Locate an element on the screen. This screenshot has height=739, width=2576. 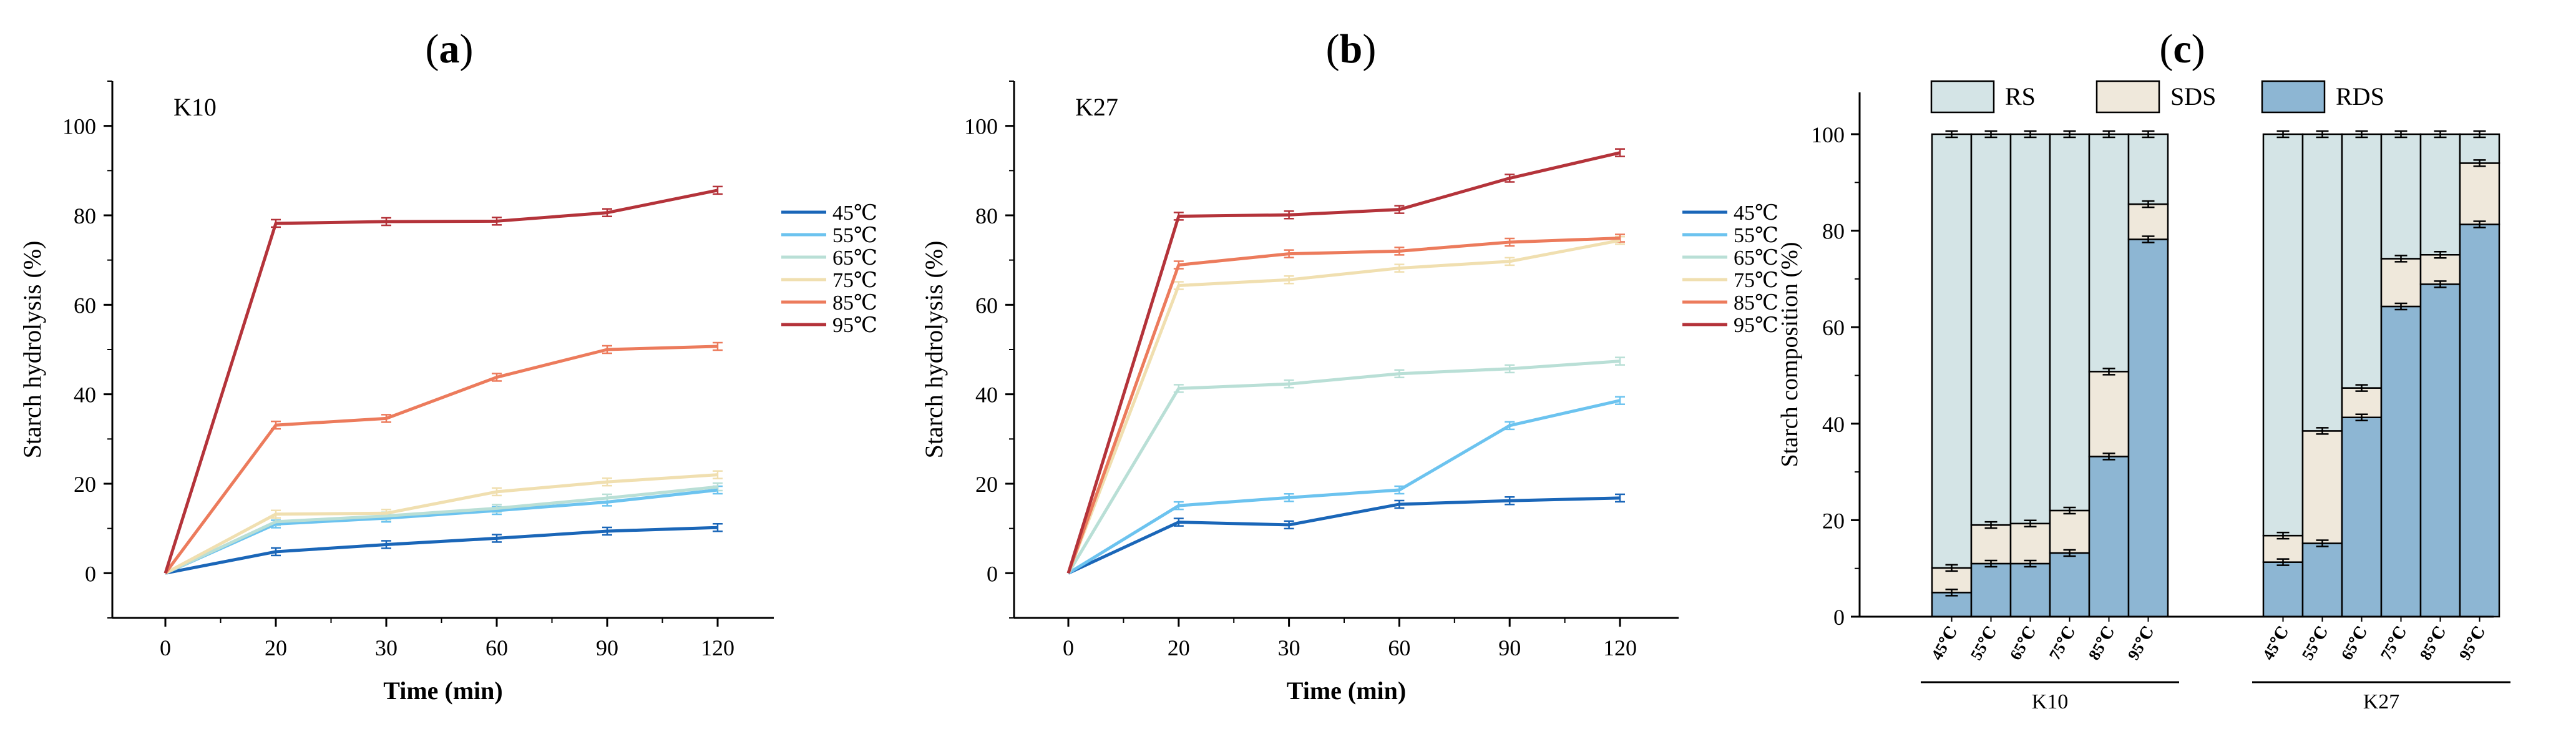
series-line-85℃ is located at coordinates (1343, 405).